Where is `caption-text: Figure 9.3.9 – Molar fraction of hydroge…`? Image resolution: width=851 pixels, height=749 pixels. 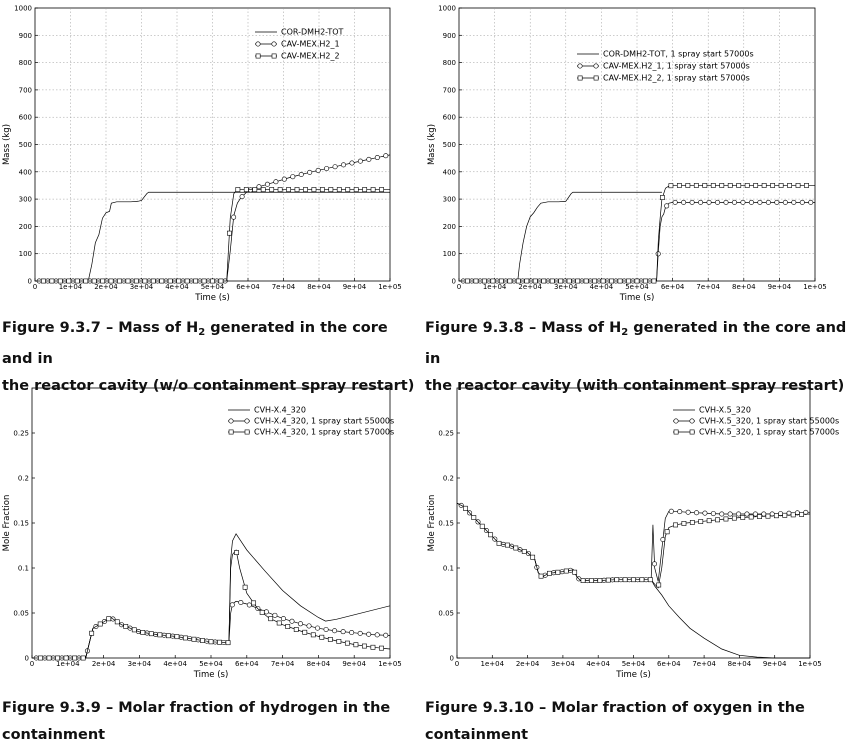
caption-text: Figure 9.3.9 – Molar fraction of hydroge… is located at coordinates (196, 708).